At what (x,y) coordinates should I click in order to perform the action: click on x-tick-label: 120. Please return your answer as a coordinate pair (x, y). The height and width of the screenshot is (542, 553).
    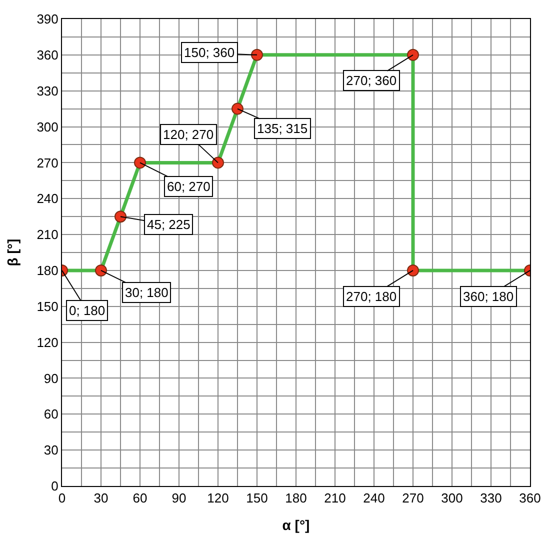
    Looking at the image, I should click on (218, 498).